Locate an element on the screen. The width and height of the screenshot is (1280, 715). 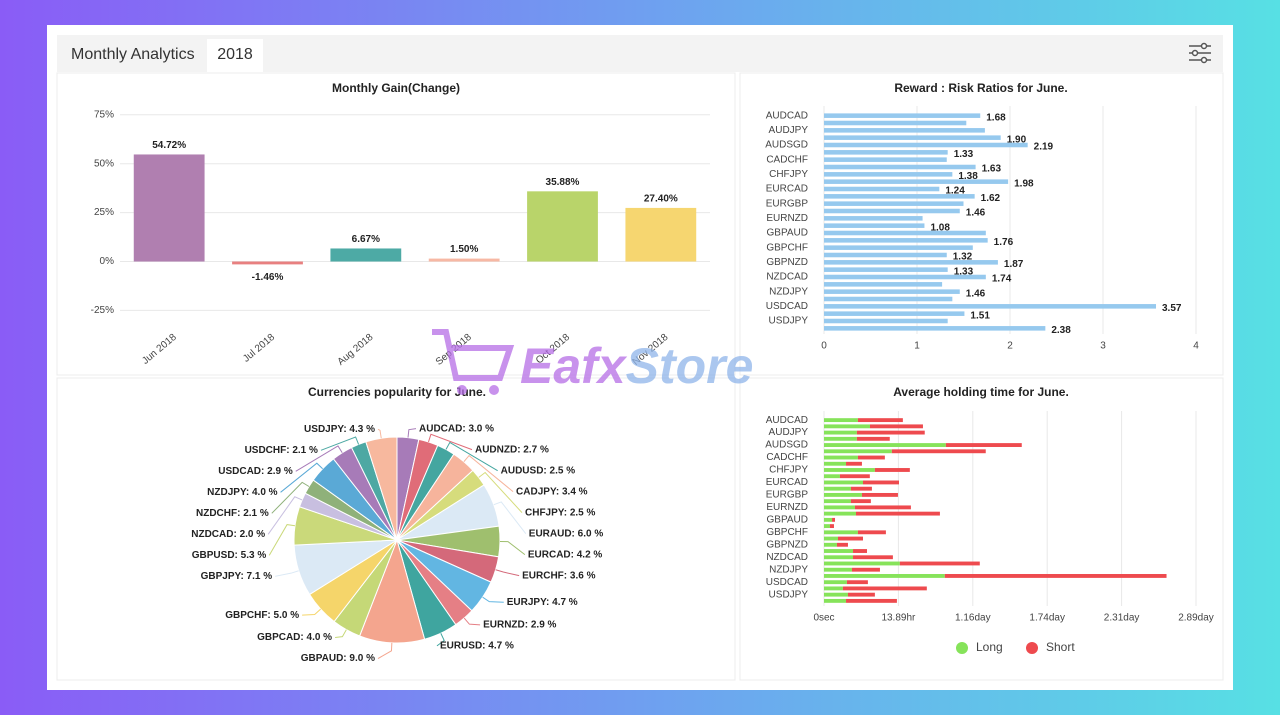
slice-label: GBPAUD: 9.0 % is located at coordinates (338, 658).